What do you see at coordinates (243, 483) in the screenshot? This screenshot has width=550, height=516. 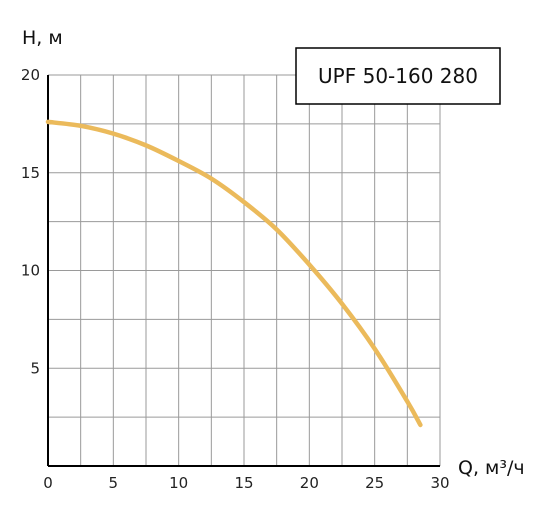 I see `x-tick-label: 15` at bounding box center [243, 483].